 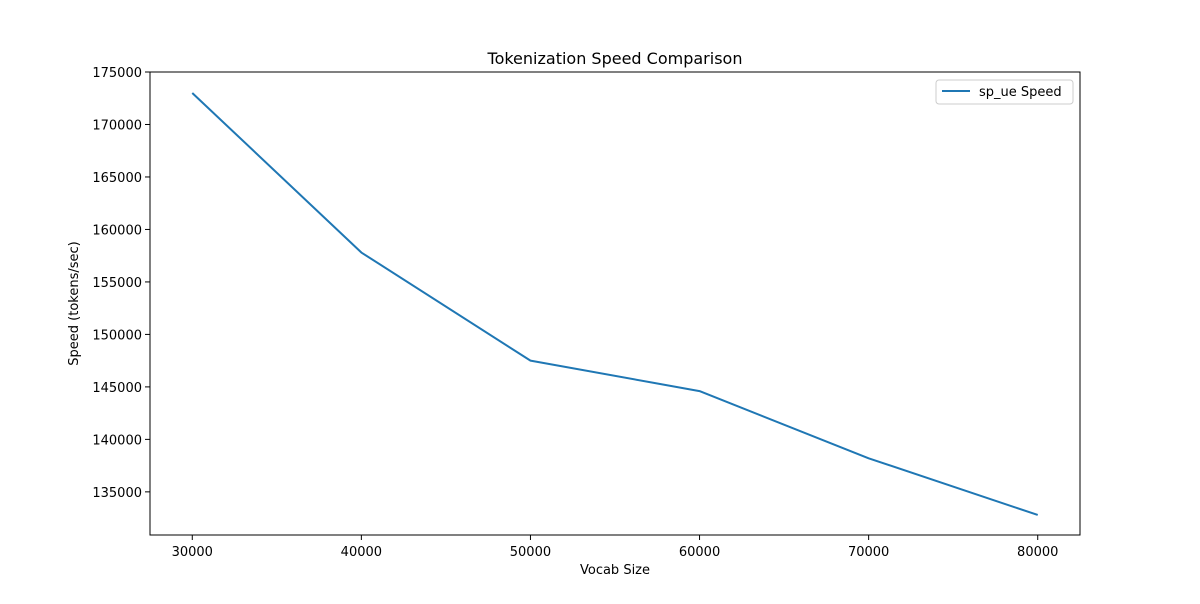 I want to click on x-tick-label: 40000, so click(x=361, y=552).